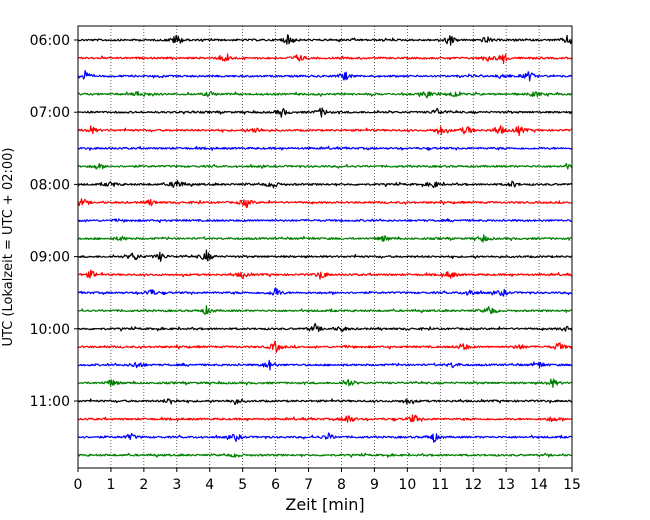  What do you see at coordinates (143, 485) in the screenshot?
I see `x-tick-label: 2` at bounding box center [143, 485].